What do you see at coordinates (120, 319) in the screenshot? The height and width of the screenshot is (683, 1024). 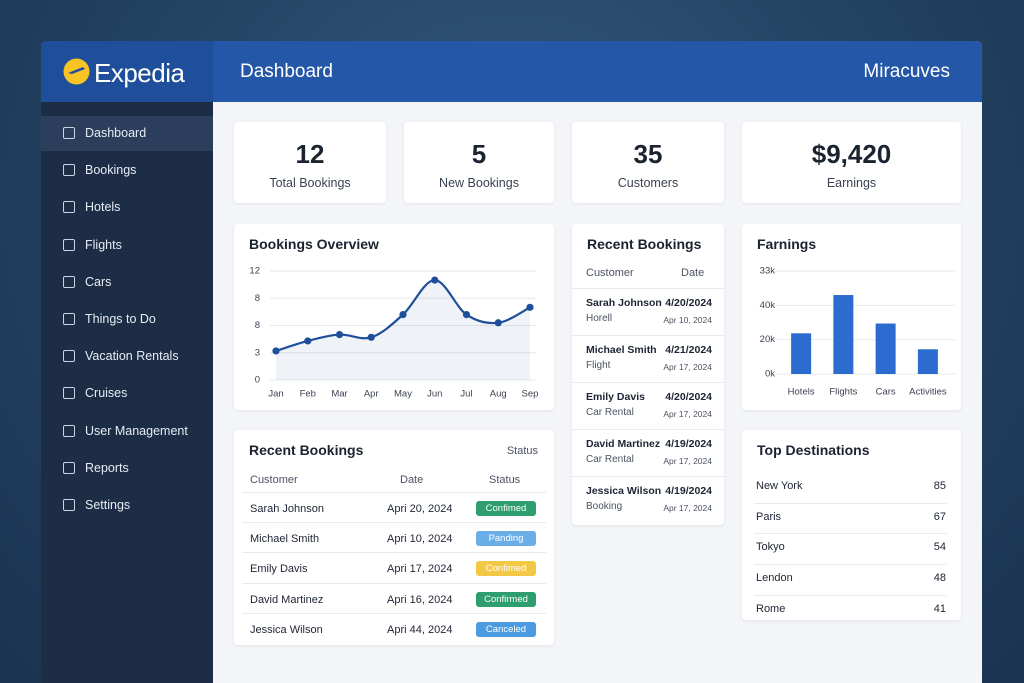 I see `nav-label: Things to Do` at bounding box center [120, 319].